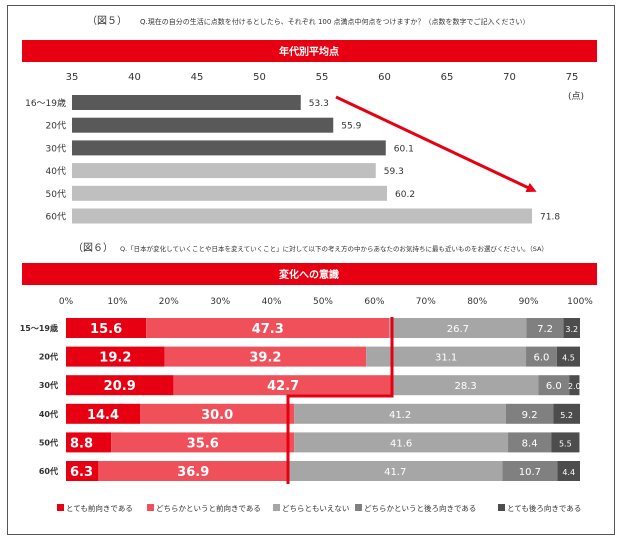 This screenshot has width=625, height=542. Describe the element at coordinates (220, 302) in the screenshot. I see `fig6-x-tick-label: 30%` at that location.